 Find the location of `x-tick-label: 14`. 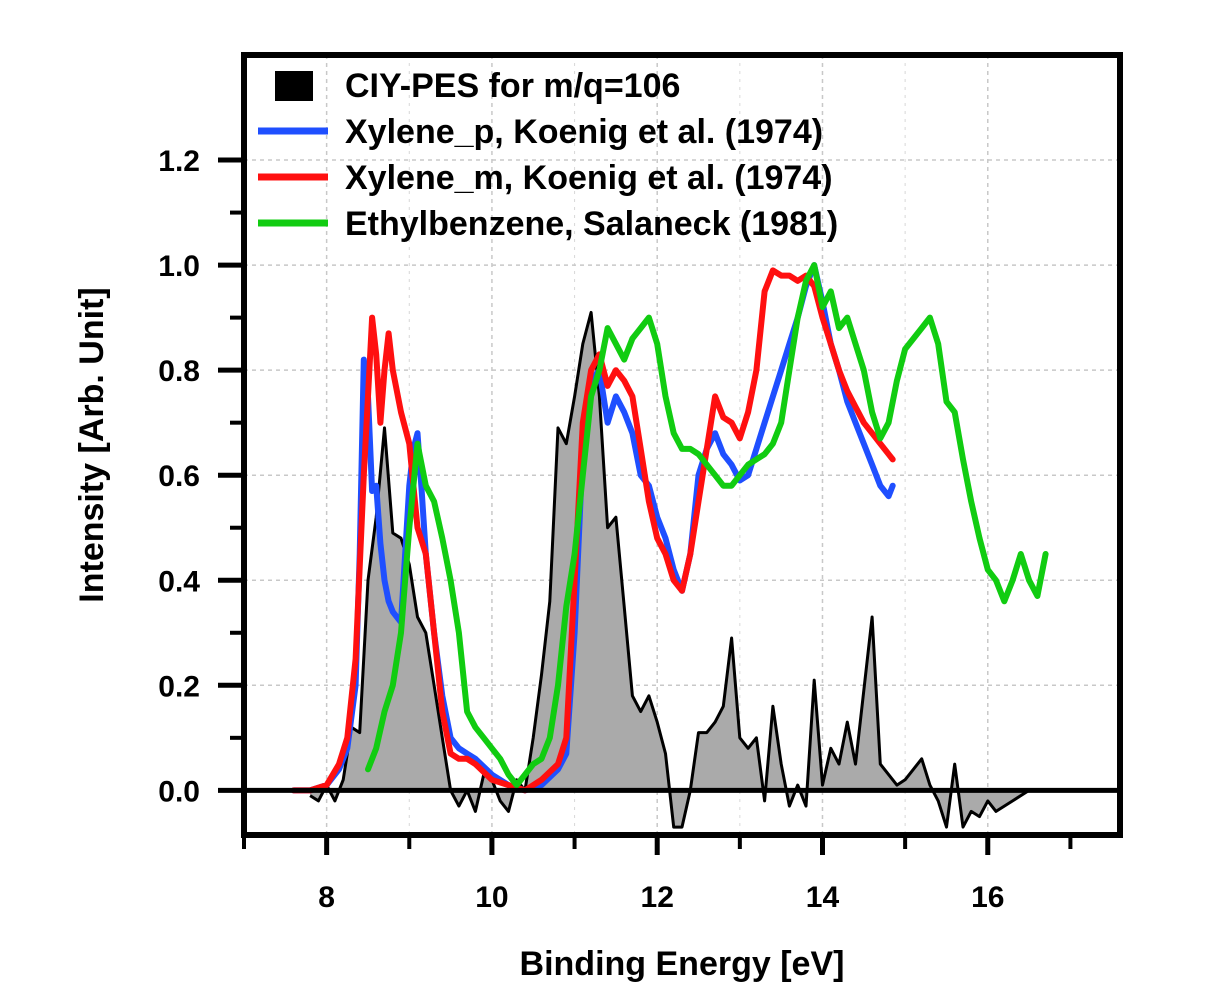

x-tick-label: 14 is located at coordinates (823, 897).